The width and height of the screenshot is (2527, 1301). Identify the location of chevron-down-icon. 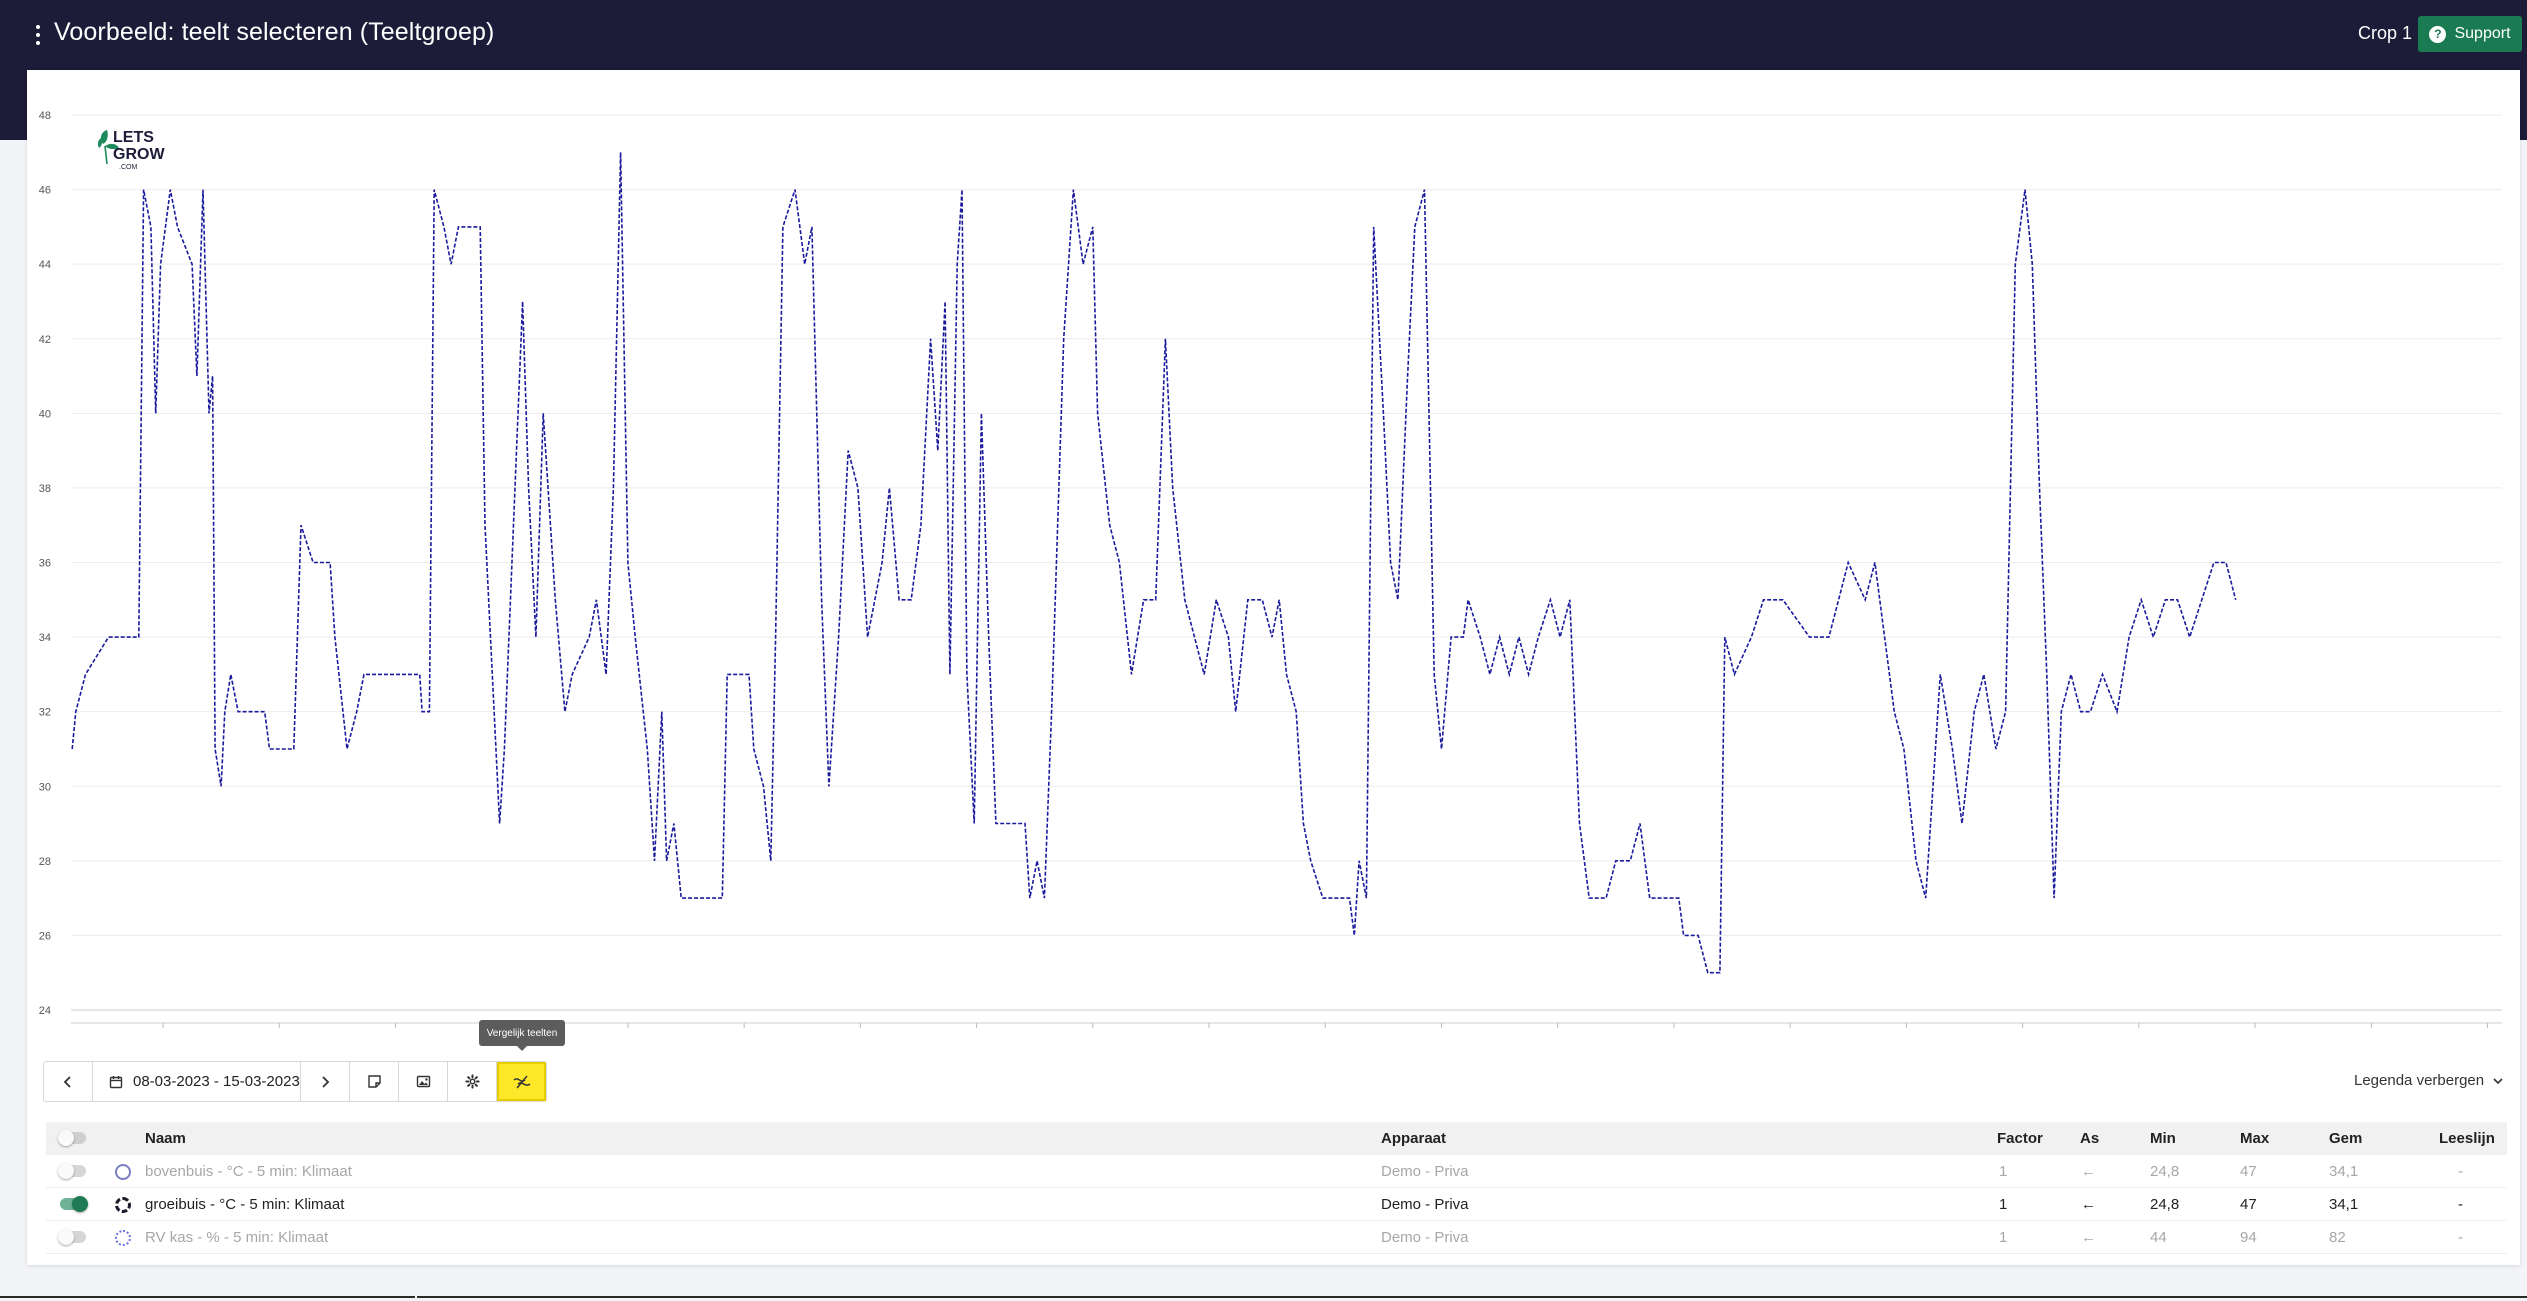
(2498, 1080).